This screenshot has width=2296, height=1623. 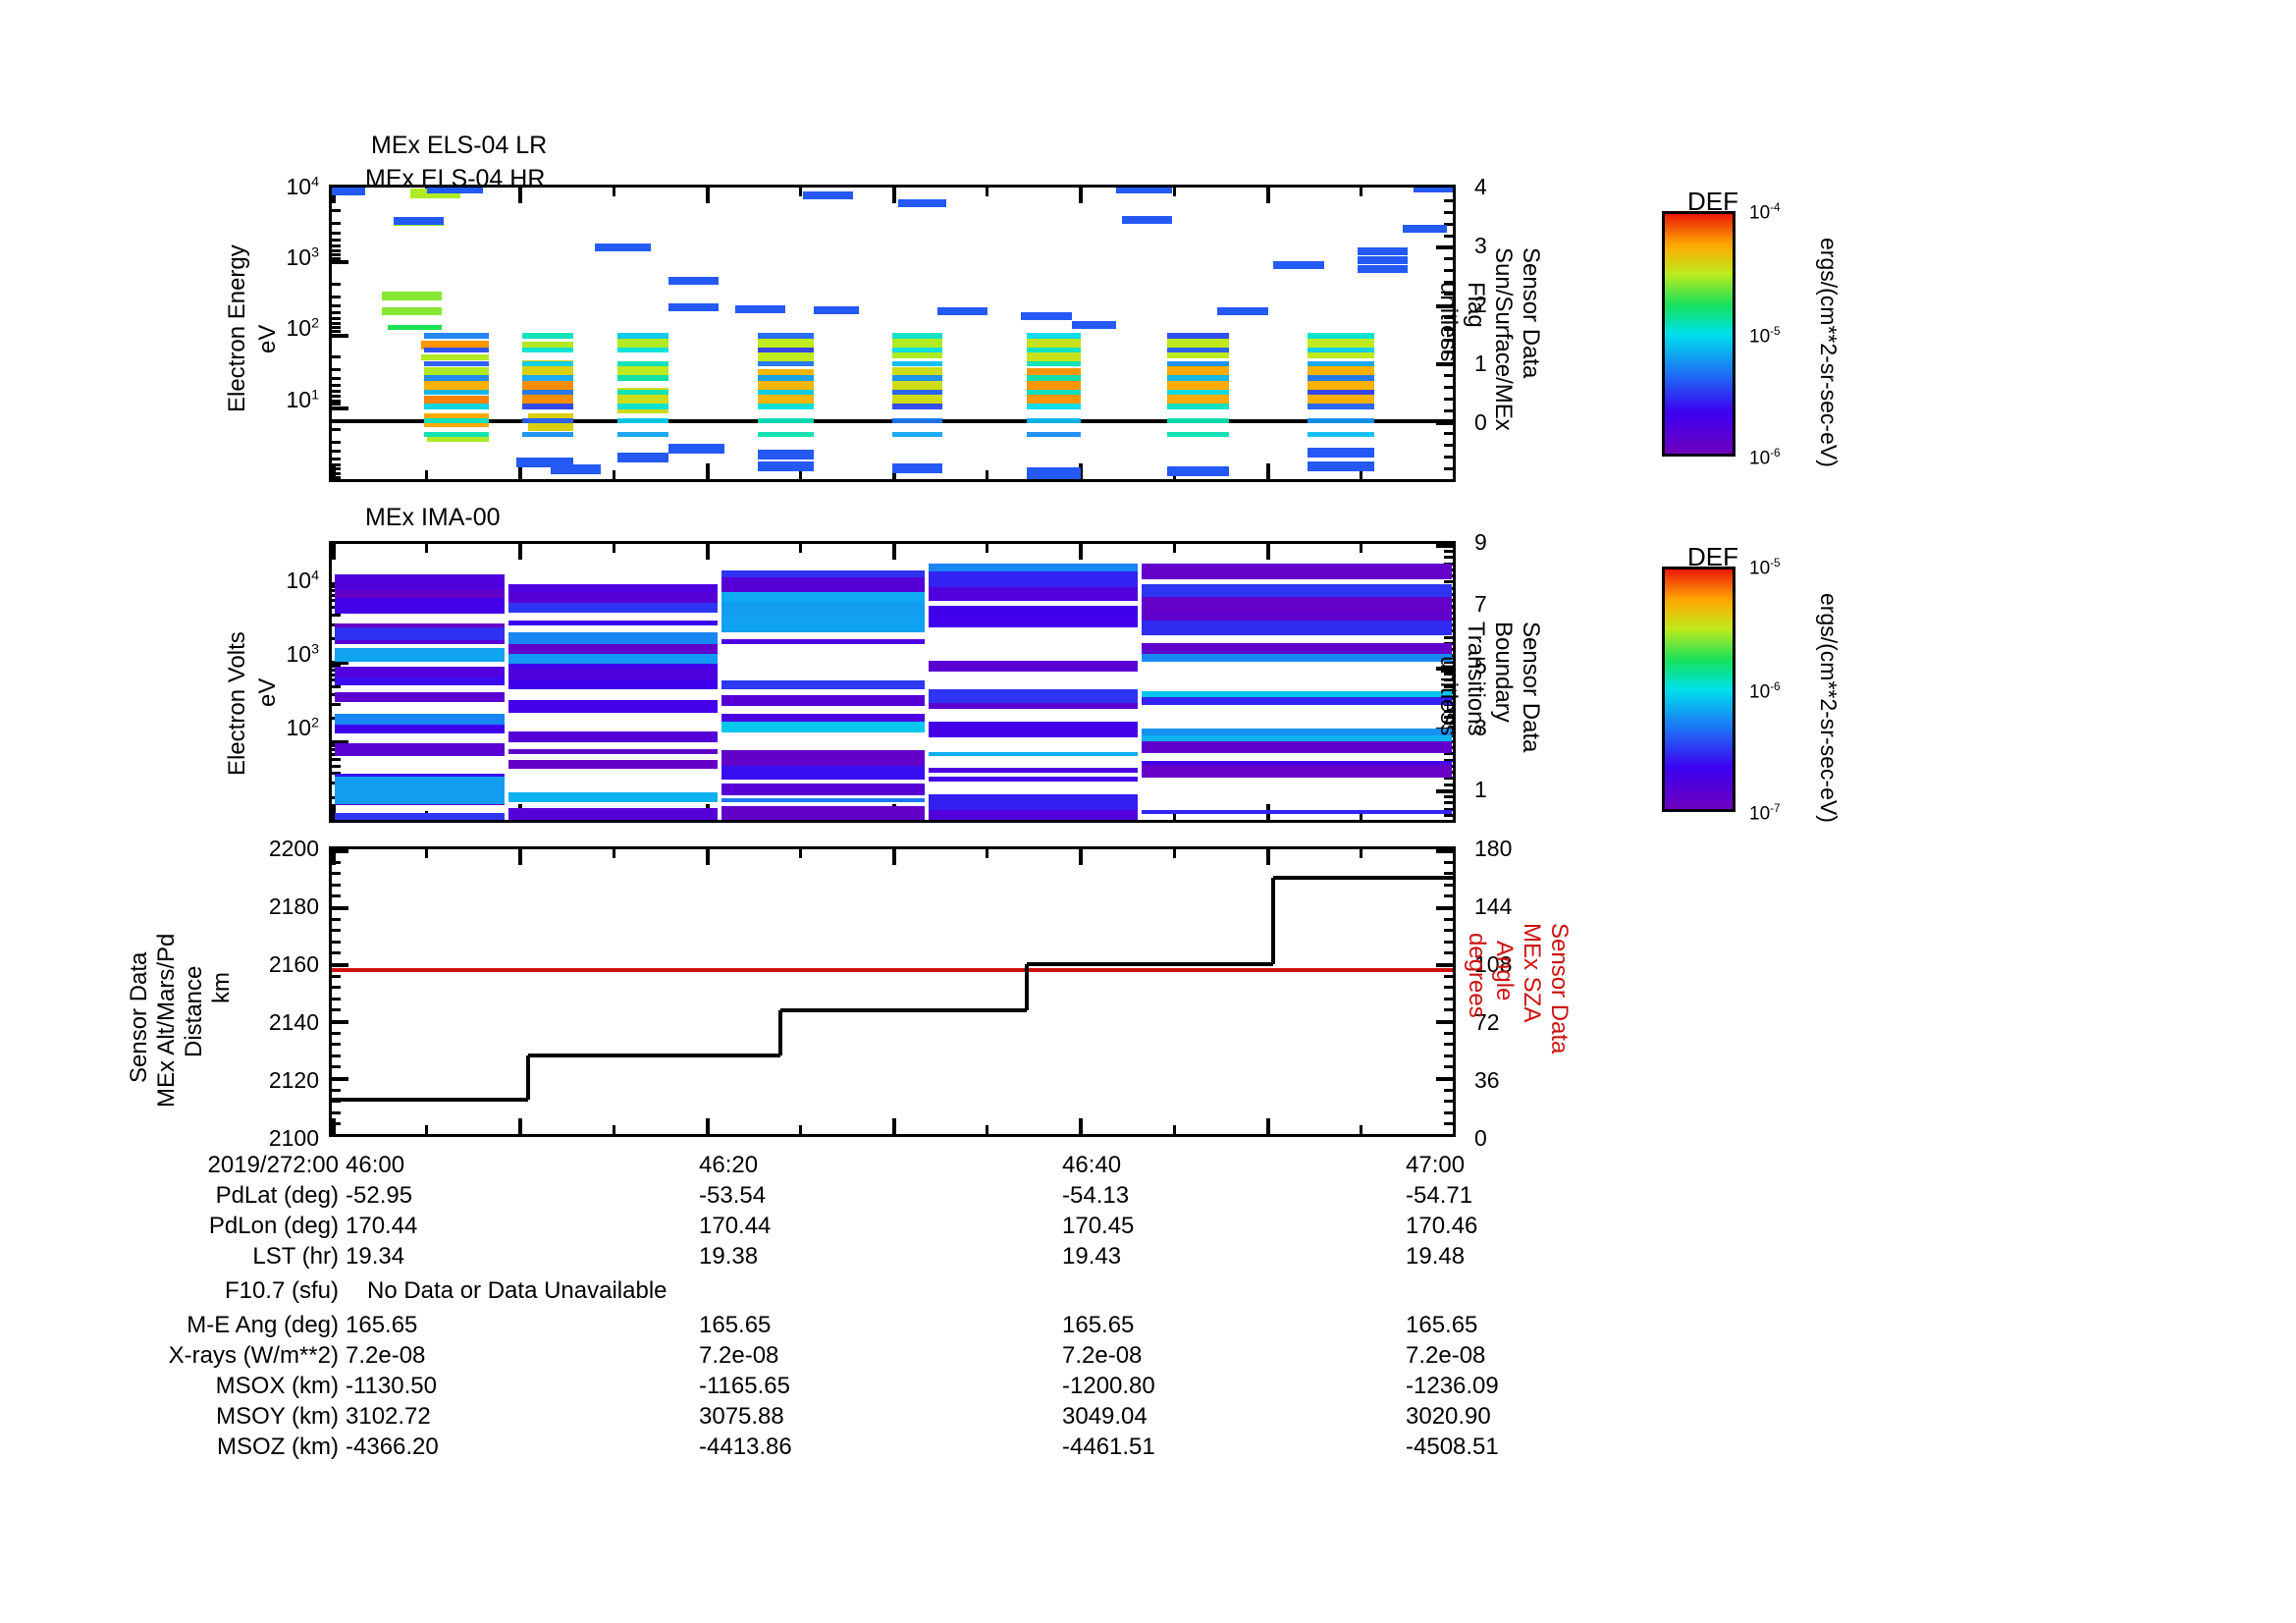 I want to click on panel-els-ytick-10: 10¹, so click(x=302, y=400).